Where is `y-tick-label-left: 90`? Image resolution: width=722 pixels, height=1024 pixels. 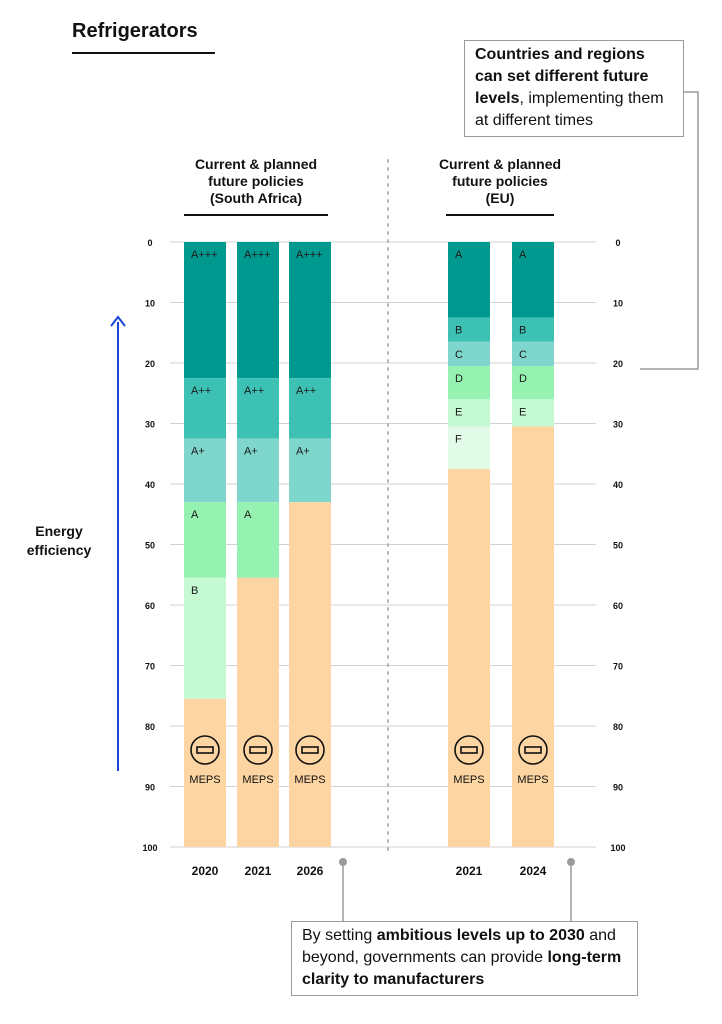 y-tick-label-left: 90 is located at coordinates (150, 788).